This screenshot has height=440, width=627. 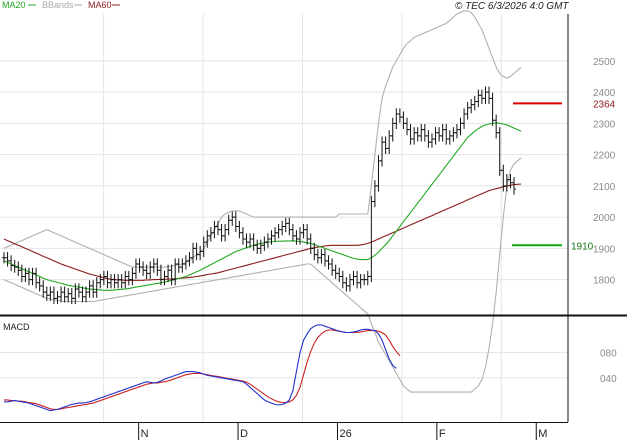 I want to click on x-tick-labels: N D 26 F M, so click(x=342, y=431).